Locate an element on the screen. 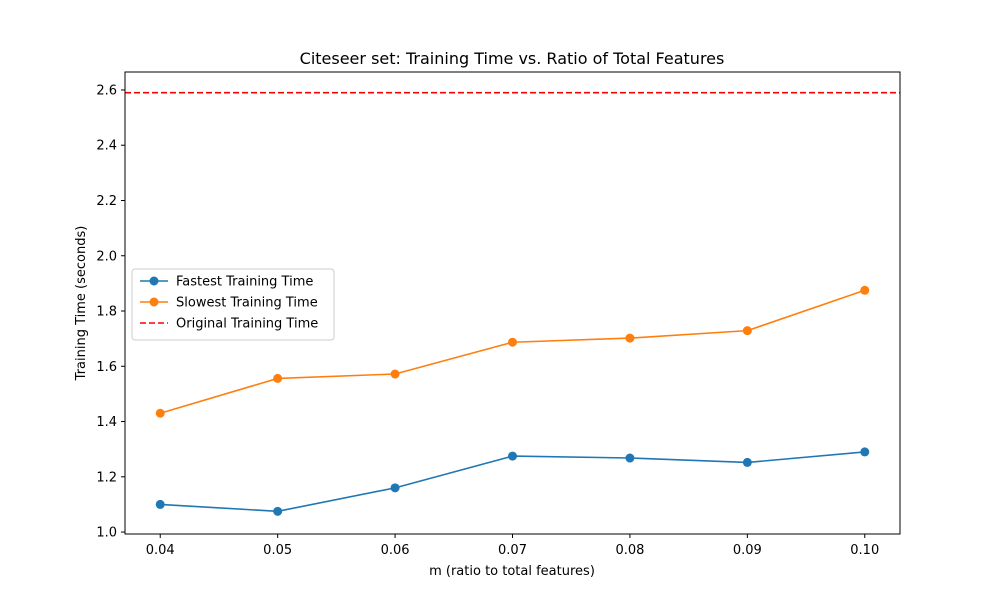 This screenshot has width=1000, height=604. x-tick-label: 0.05 is located at coordinates (277, 550).